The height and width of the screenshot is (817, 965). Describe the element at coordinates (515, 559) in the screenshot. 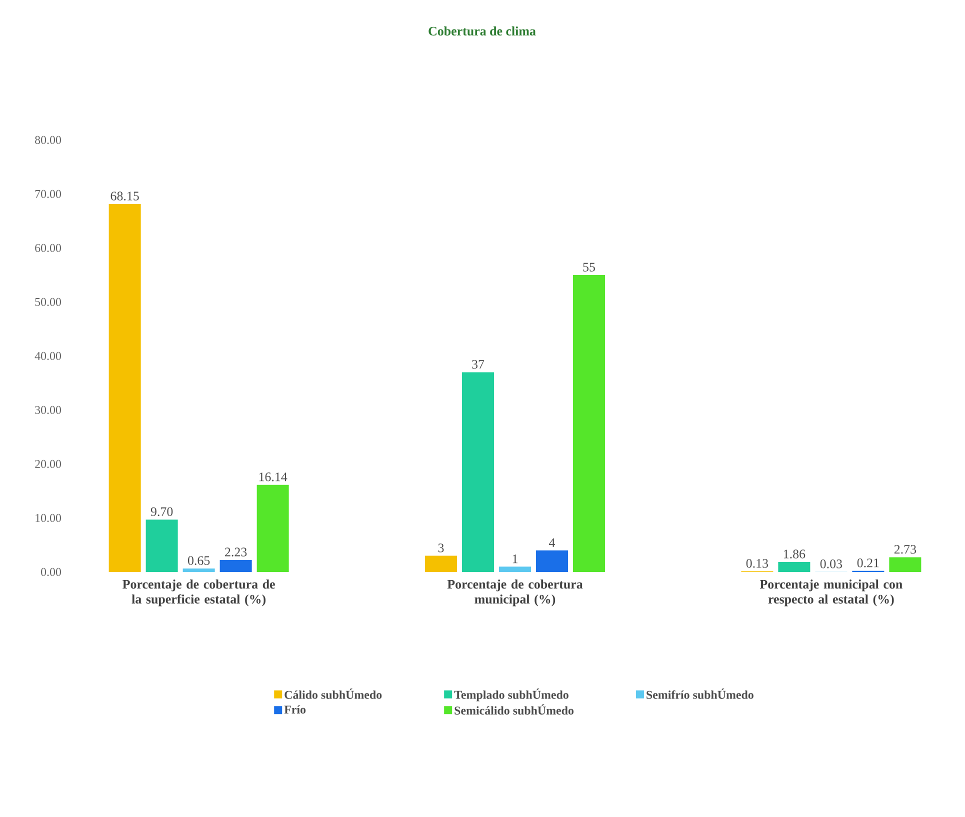

I see `data-label: 1` at that location.